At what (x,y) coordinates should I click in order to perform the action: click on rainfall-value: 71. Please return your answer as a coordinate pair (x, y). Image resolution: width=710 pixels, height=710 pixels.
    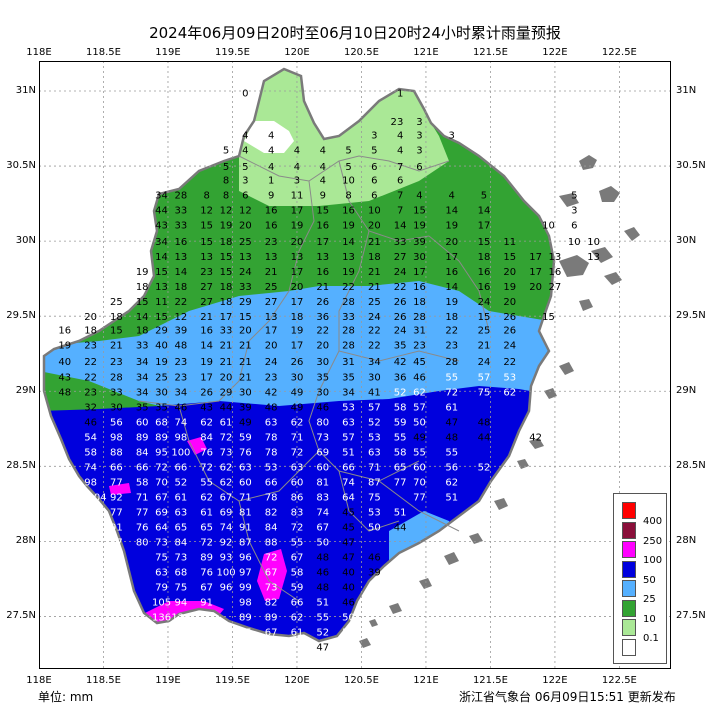
    Looking at the image, I should click on (297, 437).